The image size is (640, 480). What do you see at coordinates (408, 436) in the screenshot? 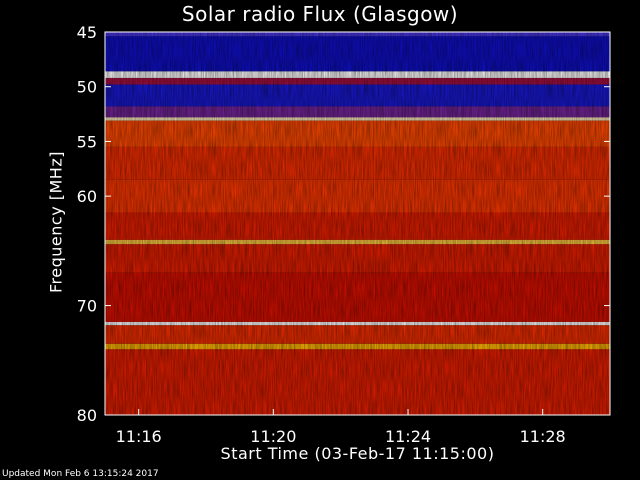
I see `x-tick-label: 11:24` at bounding box center [408, 436].